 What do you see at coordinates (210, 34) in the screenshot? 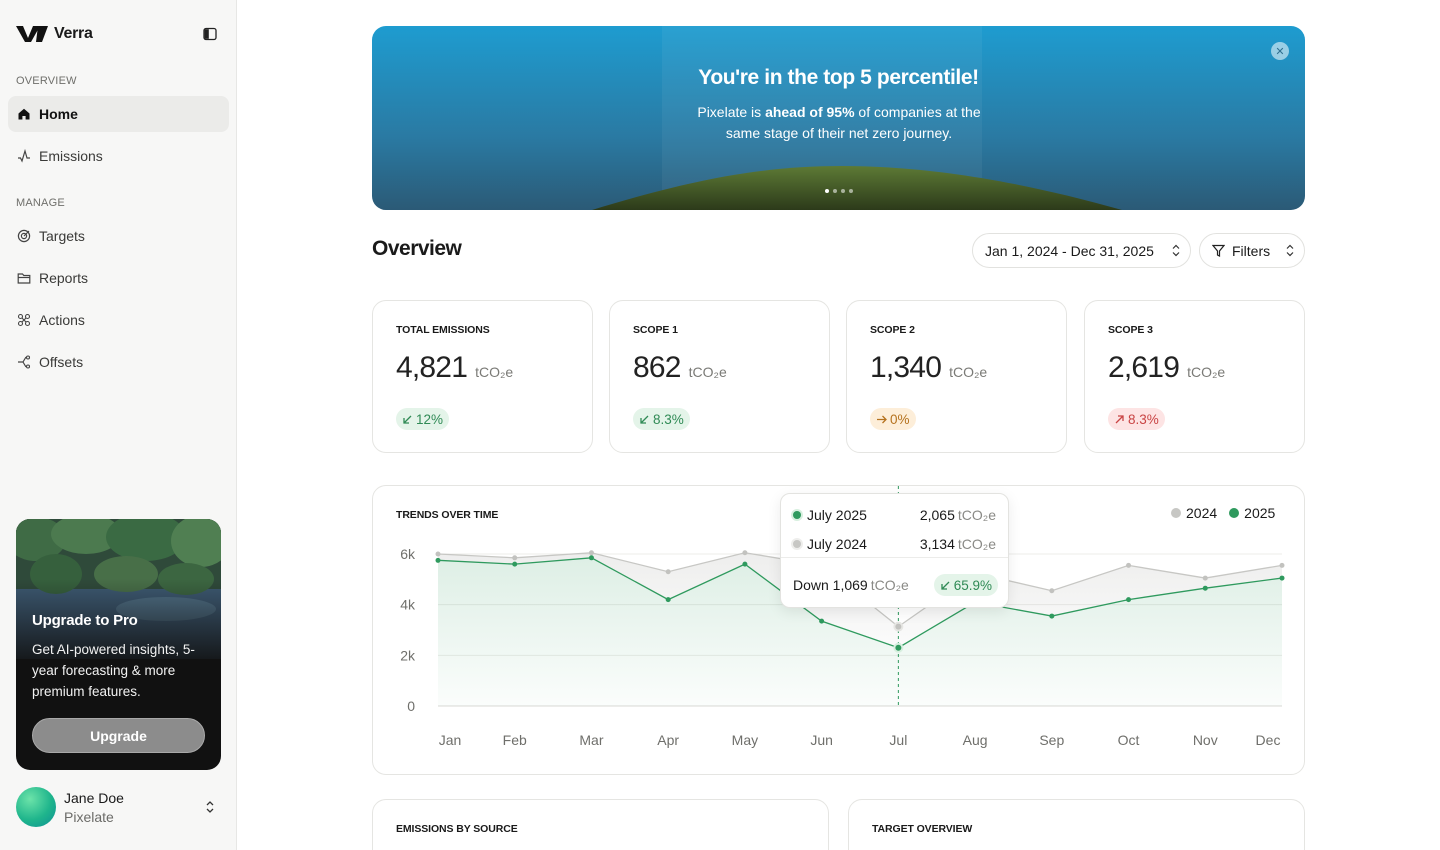
I see `sidebar-toggle-icon` at bounding box center [210, 34].